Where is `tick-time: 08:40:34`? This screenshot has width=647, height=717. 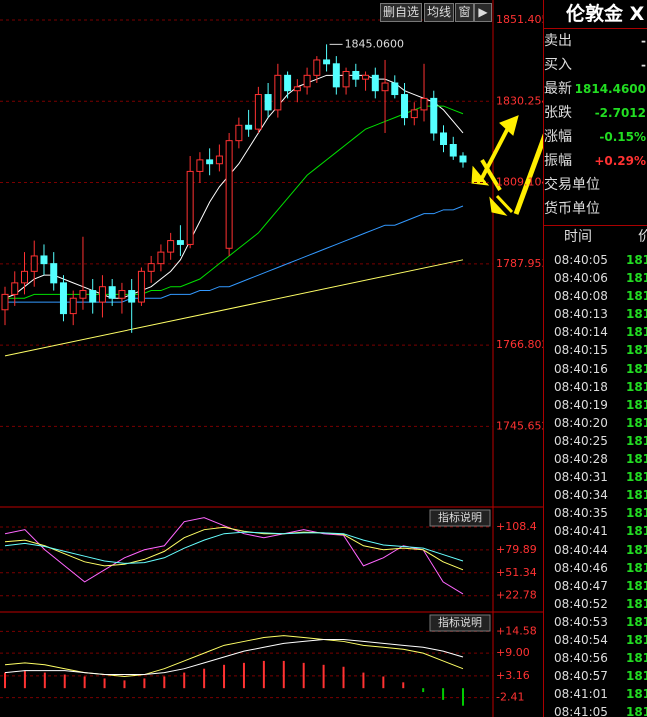
tick-time: 08:40:34 is located at coordinates (581, 495).